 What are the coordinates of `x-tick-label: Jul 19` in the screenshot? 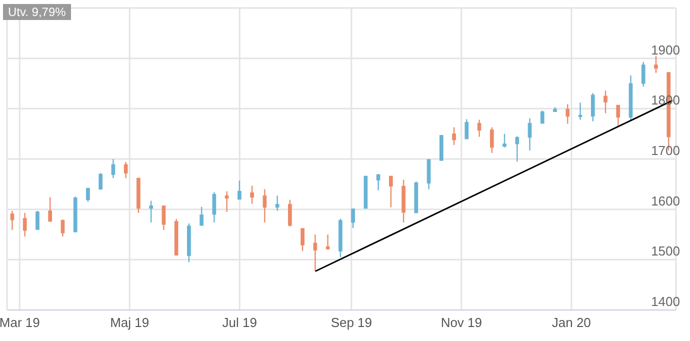 It's located at (239, 322).